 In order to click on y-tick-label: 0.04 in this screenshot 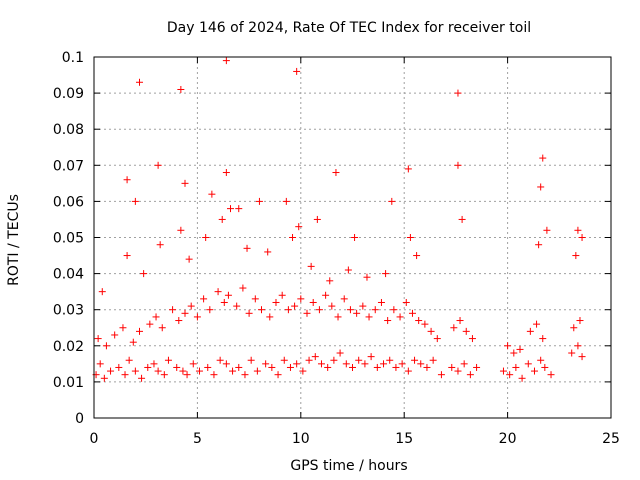, I will do `click(68, 275)`.